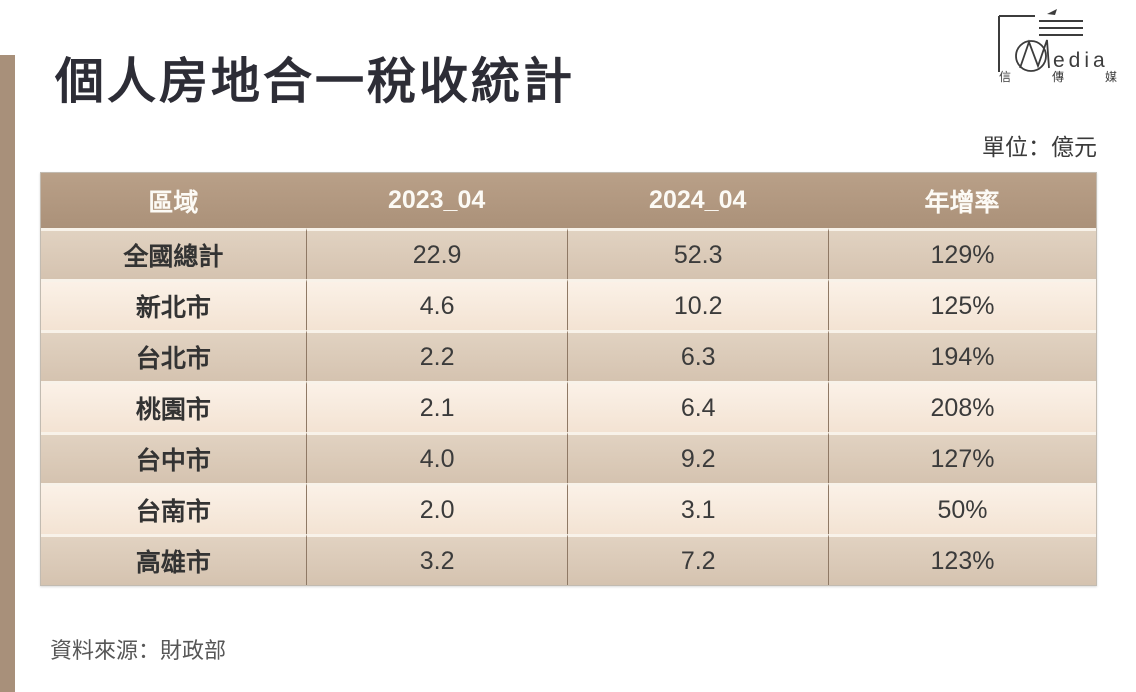  Describe the element at coordinates (436, 200) in the screenshot. I see `column-header: 2023_04` at that location.